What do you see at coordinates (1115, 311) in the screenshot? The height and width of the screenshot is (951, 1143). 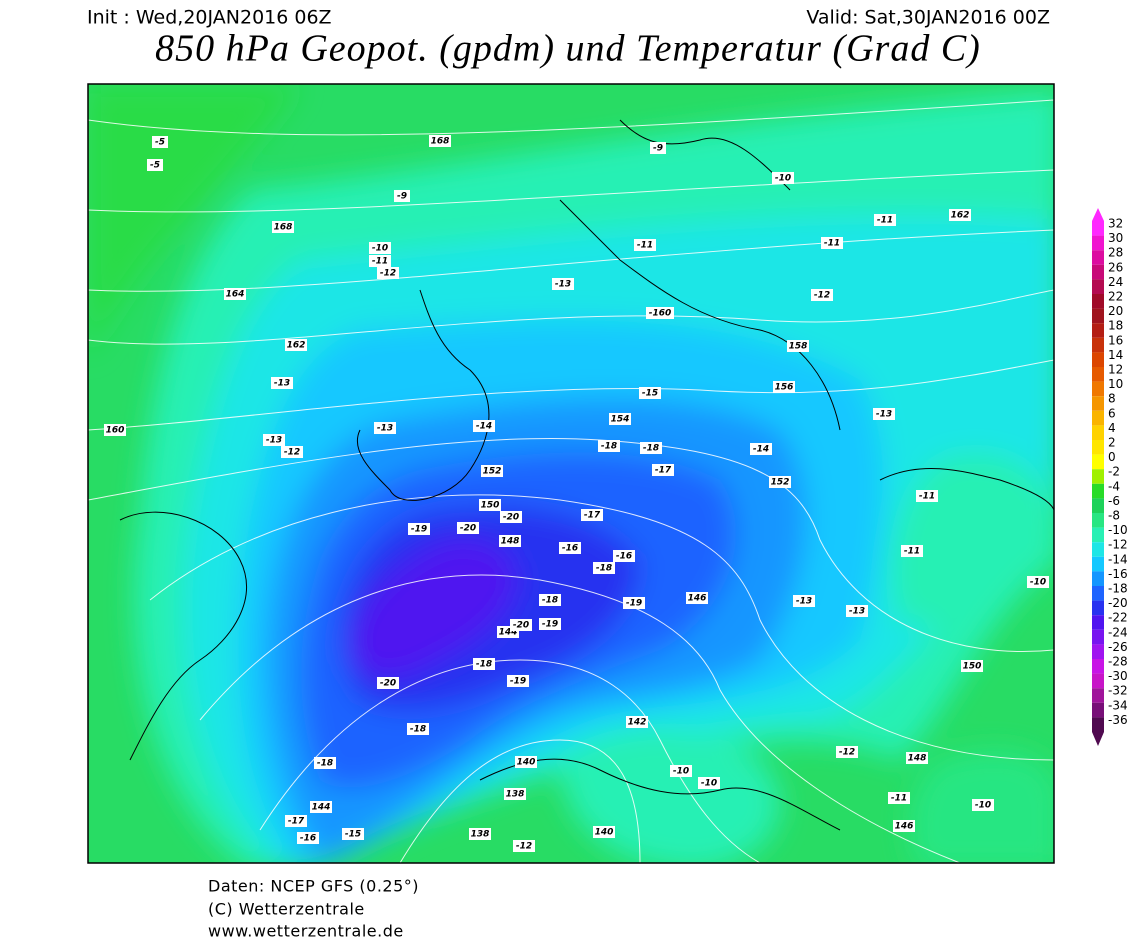 I see `colorbar-label: 20` at bounding box center [1115, 311].